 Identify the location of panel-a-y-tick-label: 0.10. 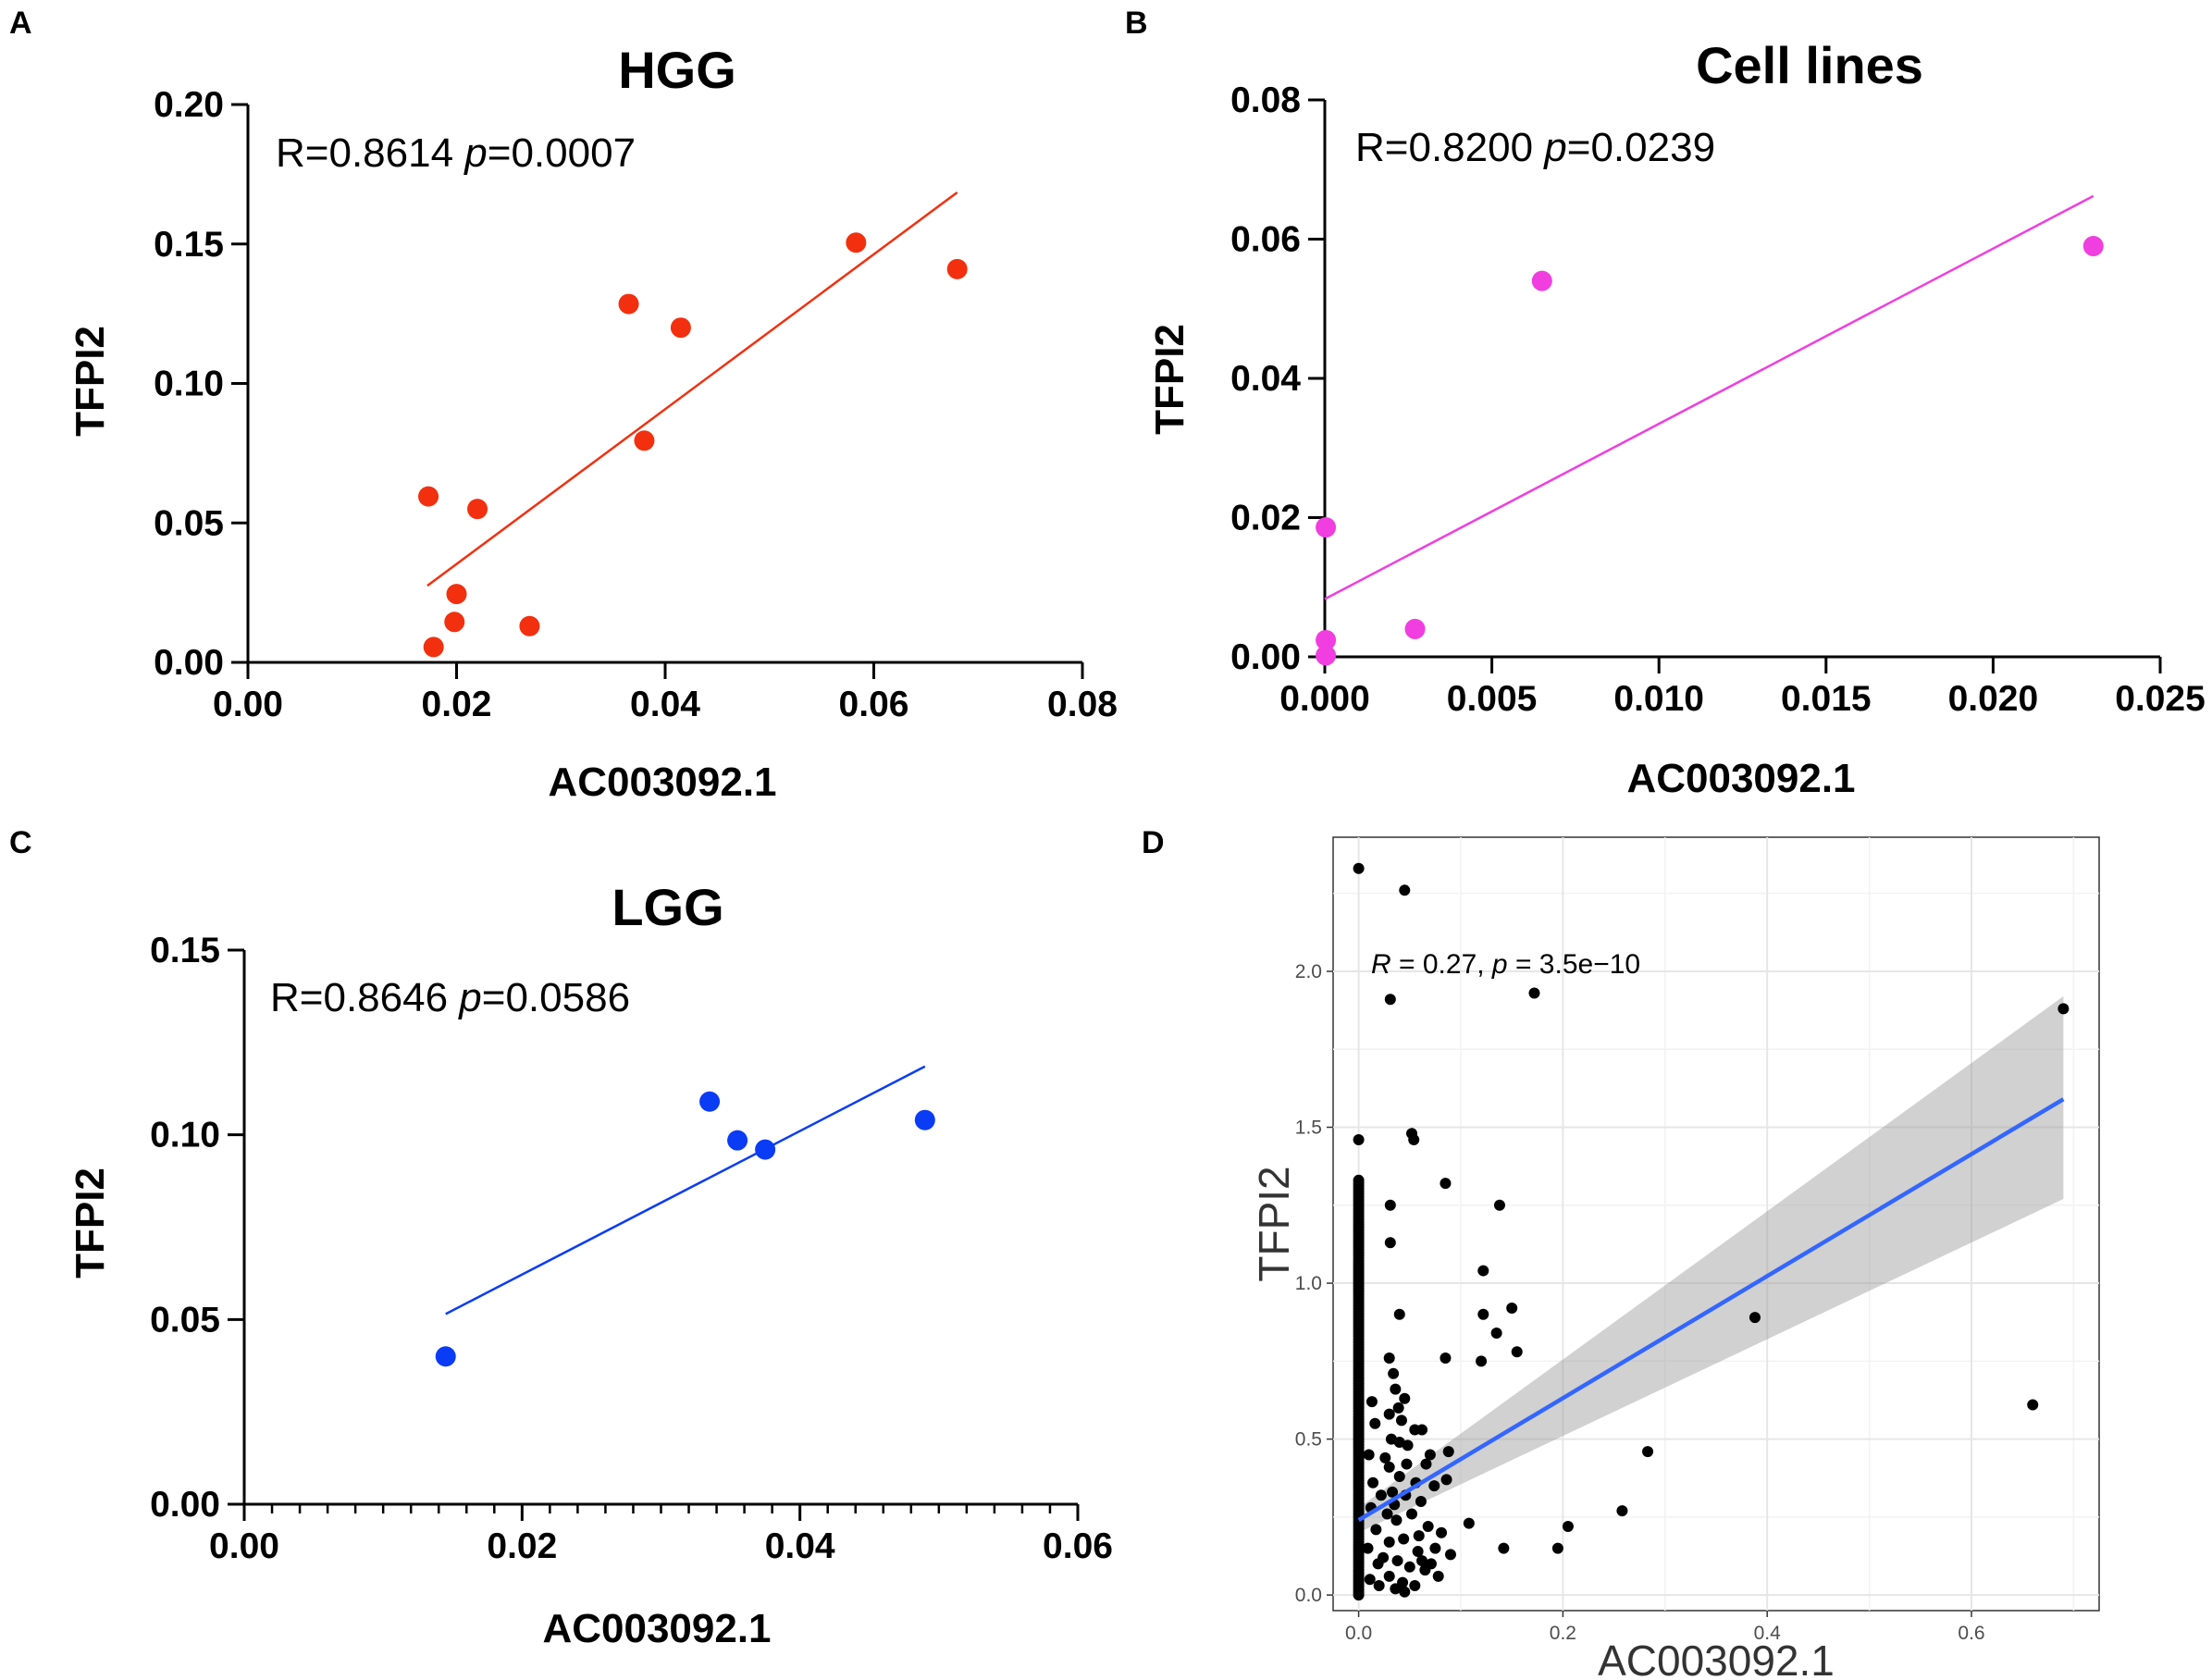
(189, 384).